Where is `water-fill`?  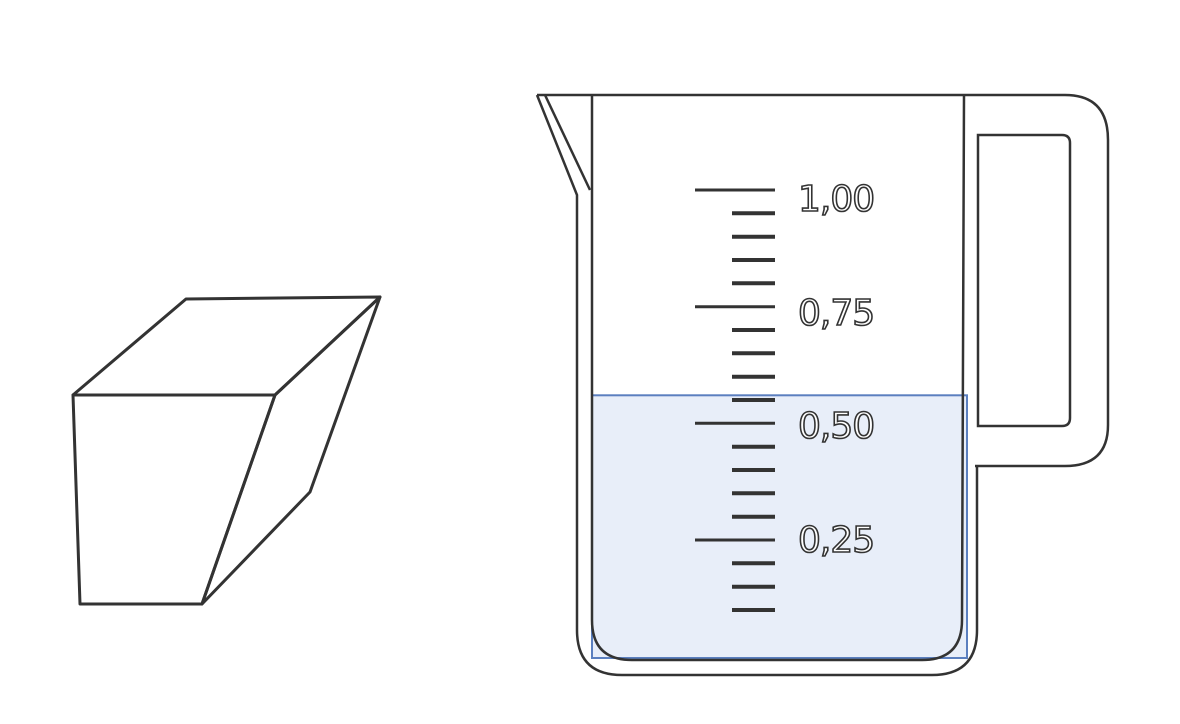 water-fill is located at coordinates (779, 526).